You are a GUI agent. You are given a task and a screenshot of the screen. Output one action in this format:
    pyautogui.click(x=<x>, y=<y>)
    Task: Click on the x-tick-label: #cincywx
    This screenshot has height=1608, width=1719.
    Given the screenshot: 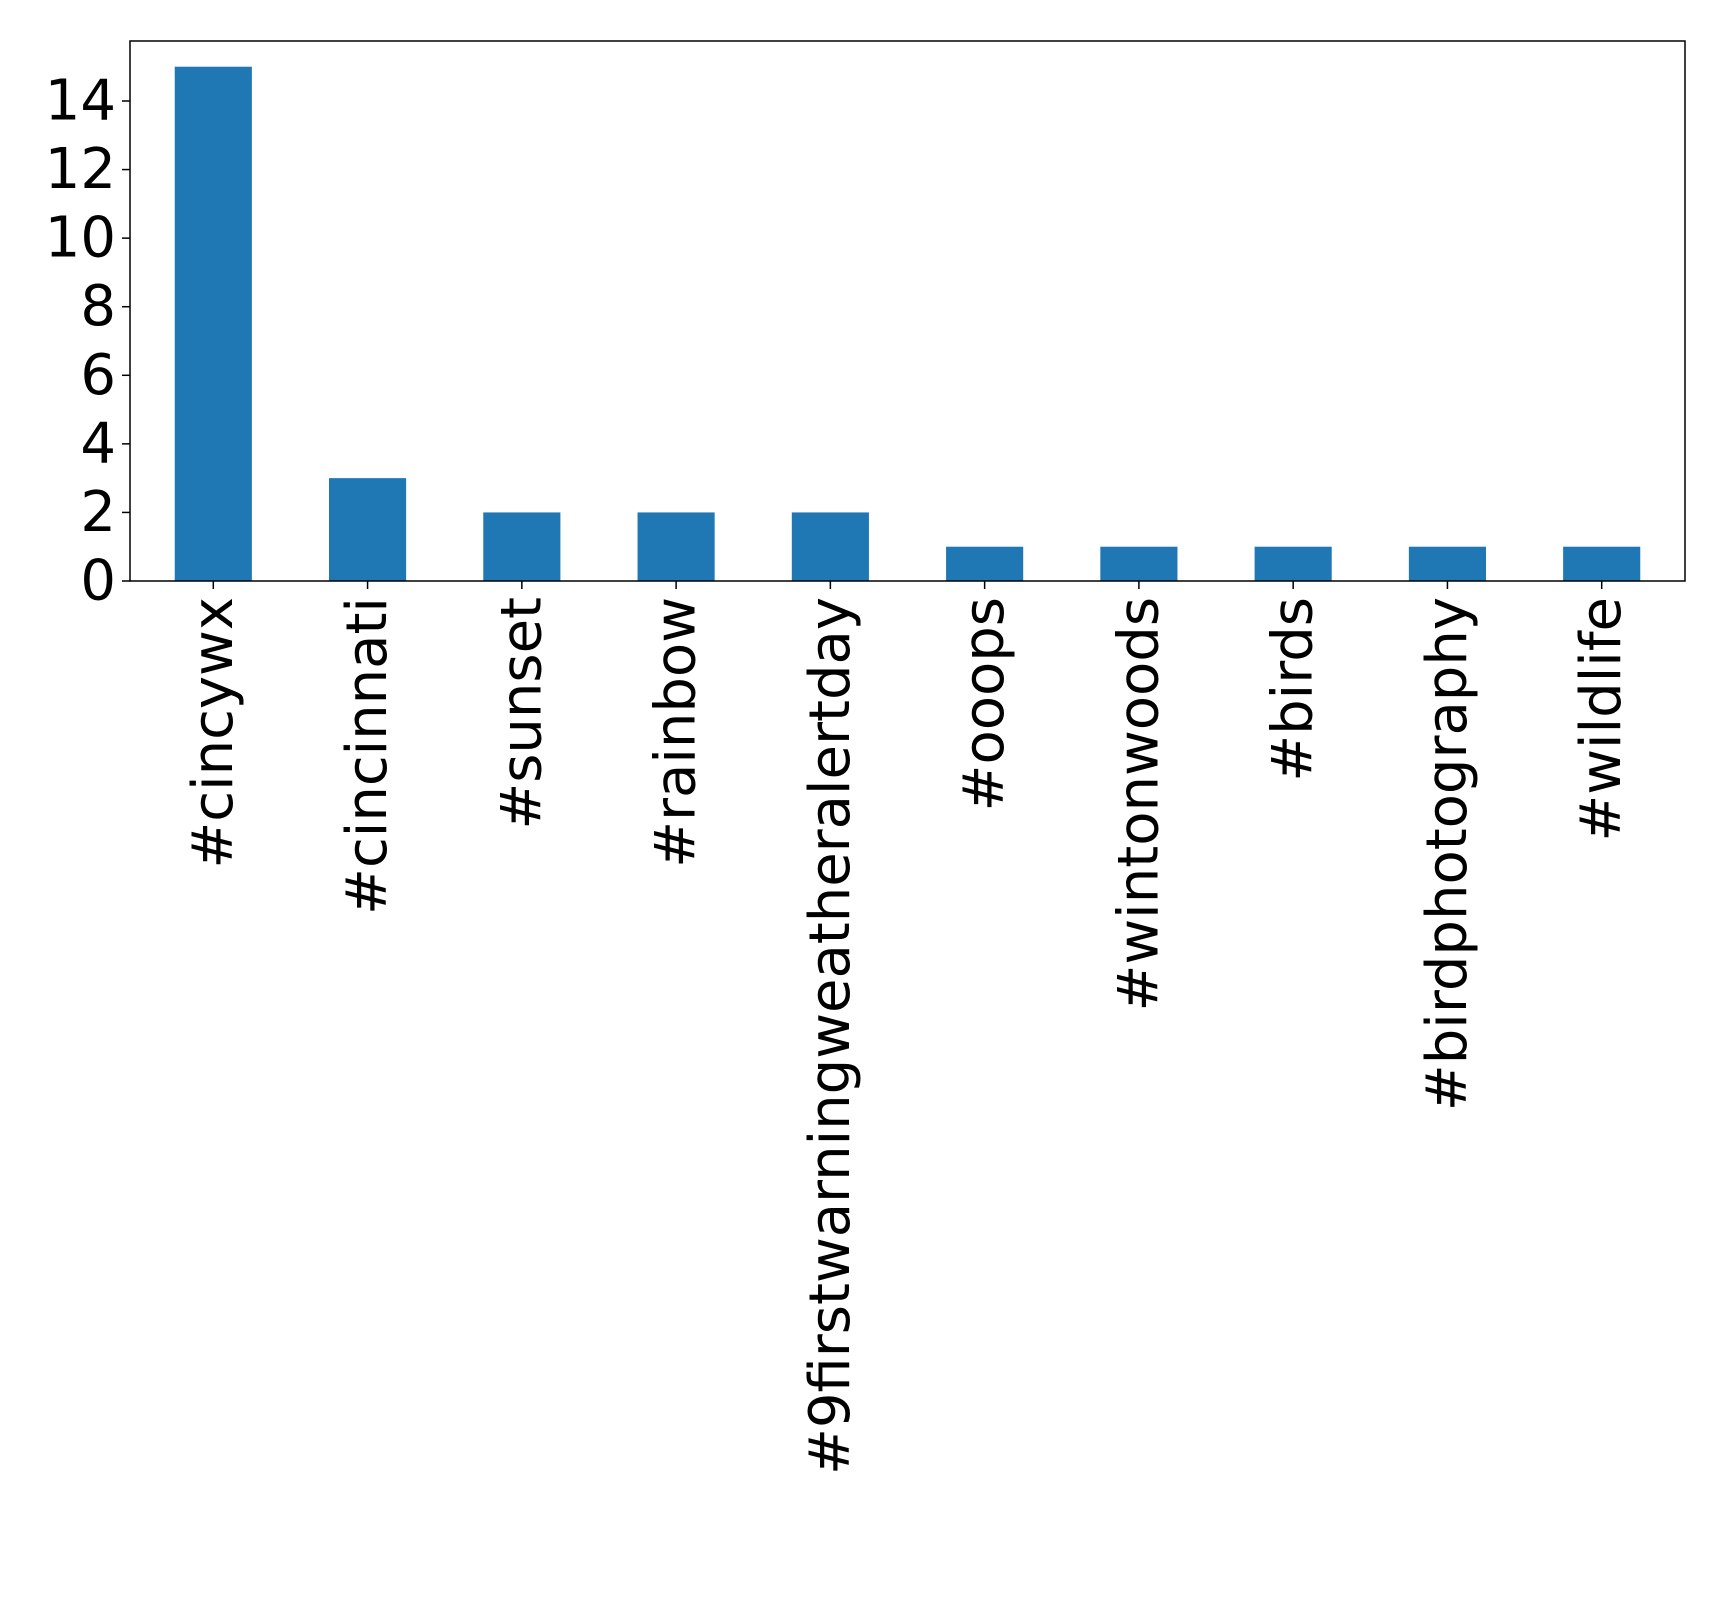 What is the action you would take?
    pyautogui.click(x=213, y=733)
    